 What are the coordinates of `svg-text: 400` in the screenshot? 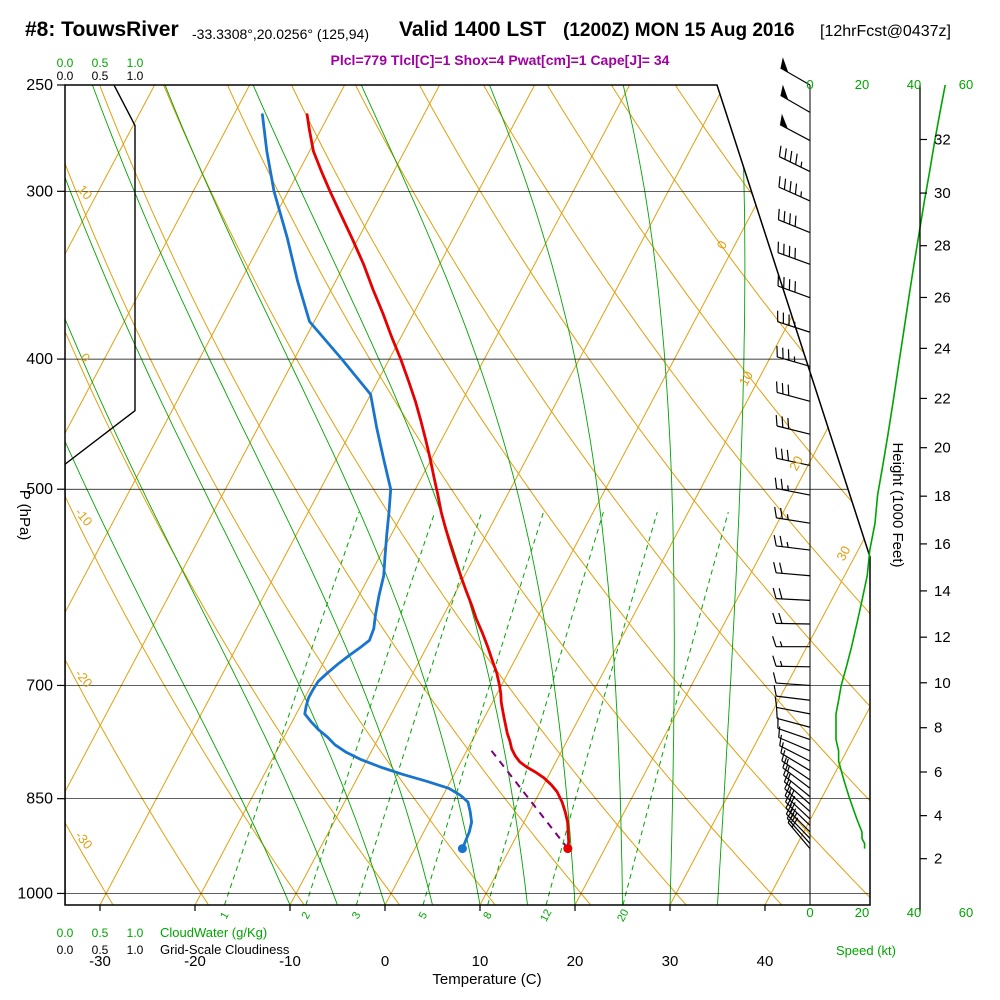 It's located at (39, 359).